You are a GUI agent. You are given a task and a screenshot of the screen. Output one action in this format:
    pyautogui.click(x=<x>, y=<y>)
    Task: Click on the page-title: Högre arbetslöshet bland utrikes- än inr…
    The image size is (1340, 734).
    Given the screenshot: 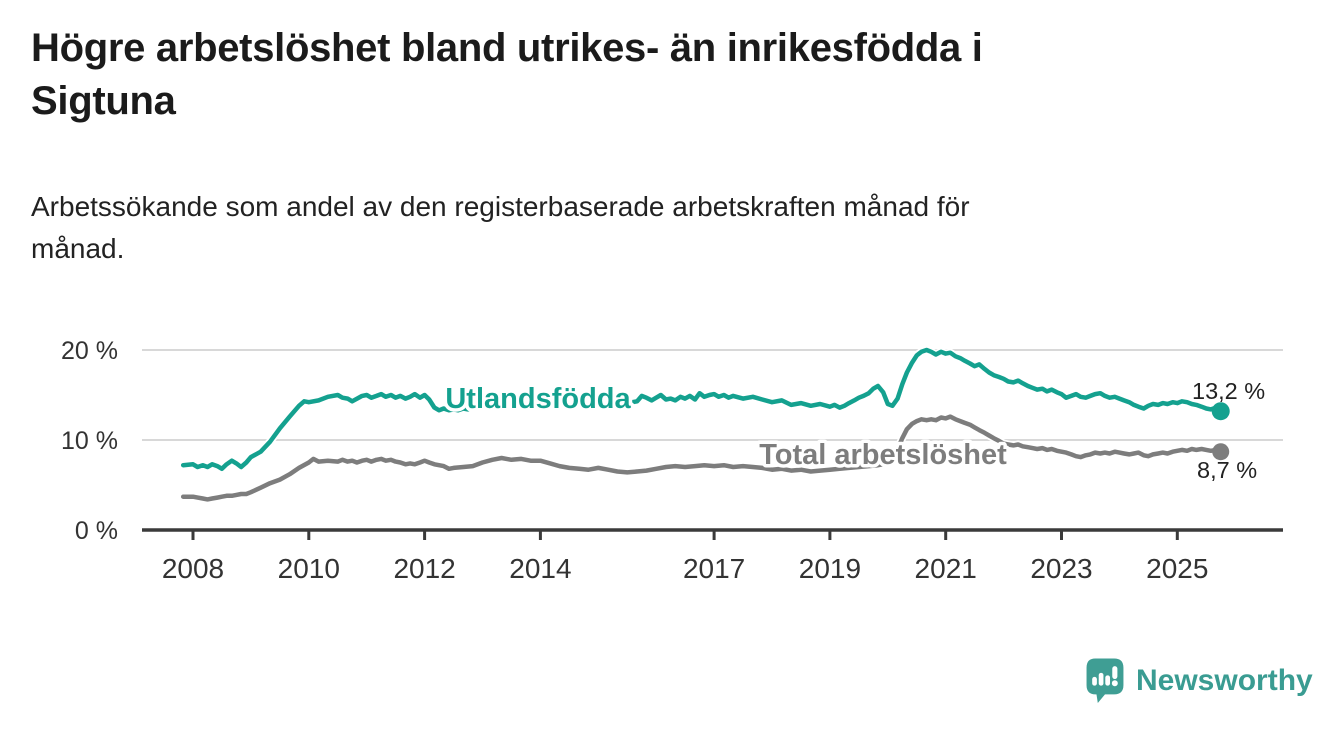 What is the action you would take?
    pyautogui.click(x=666, y=75)
    